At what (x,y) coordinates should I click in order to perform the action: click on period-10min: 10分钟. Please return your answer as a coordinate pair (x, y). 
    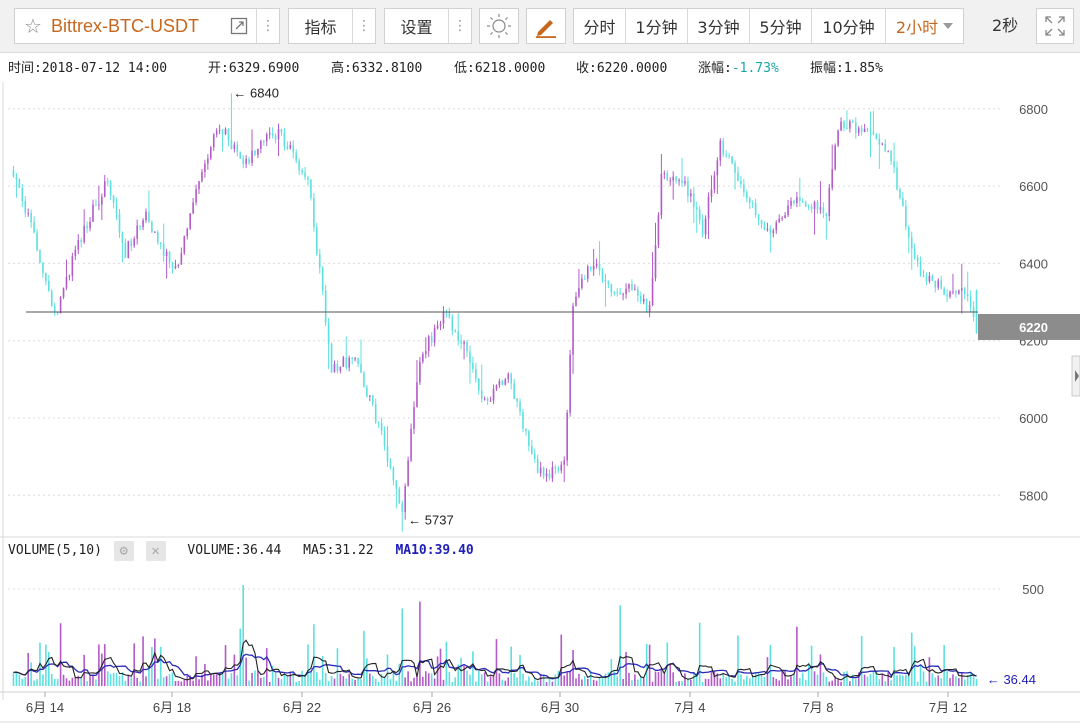
    Looking at the image, I should click on (849, 26).